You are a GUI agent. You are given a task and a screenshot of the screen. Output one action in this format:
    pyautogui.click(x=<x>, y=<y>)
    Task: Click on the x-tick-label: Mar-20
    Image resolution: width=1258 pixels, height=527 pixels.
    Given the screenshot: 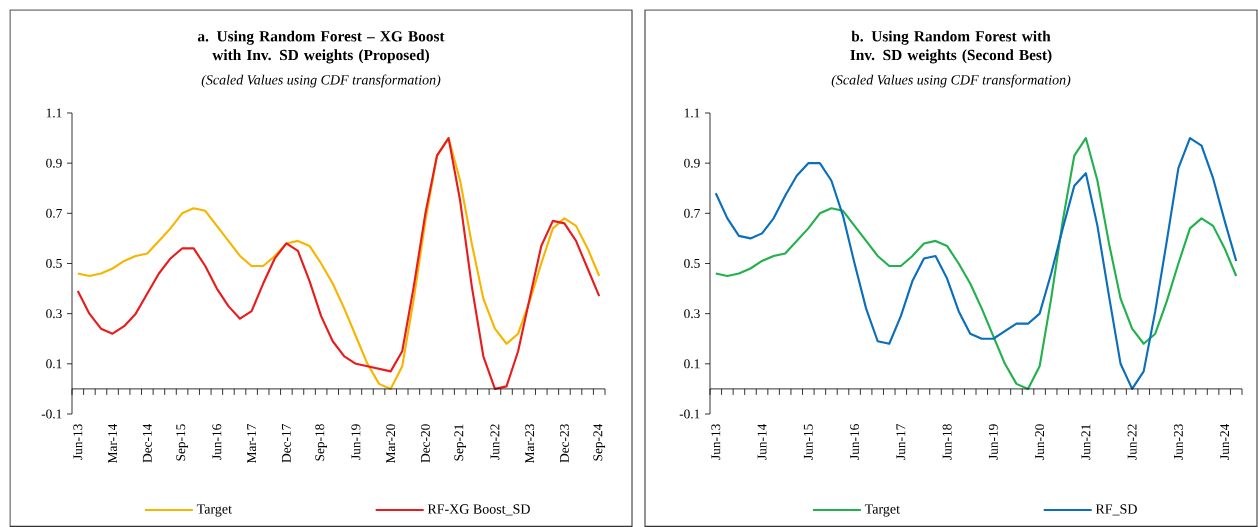 What is the action you would take?
    pyautogui.click(x=391, y=444)
    